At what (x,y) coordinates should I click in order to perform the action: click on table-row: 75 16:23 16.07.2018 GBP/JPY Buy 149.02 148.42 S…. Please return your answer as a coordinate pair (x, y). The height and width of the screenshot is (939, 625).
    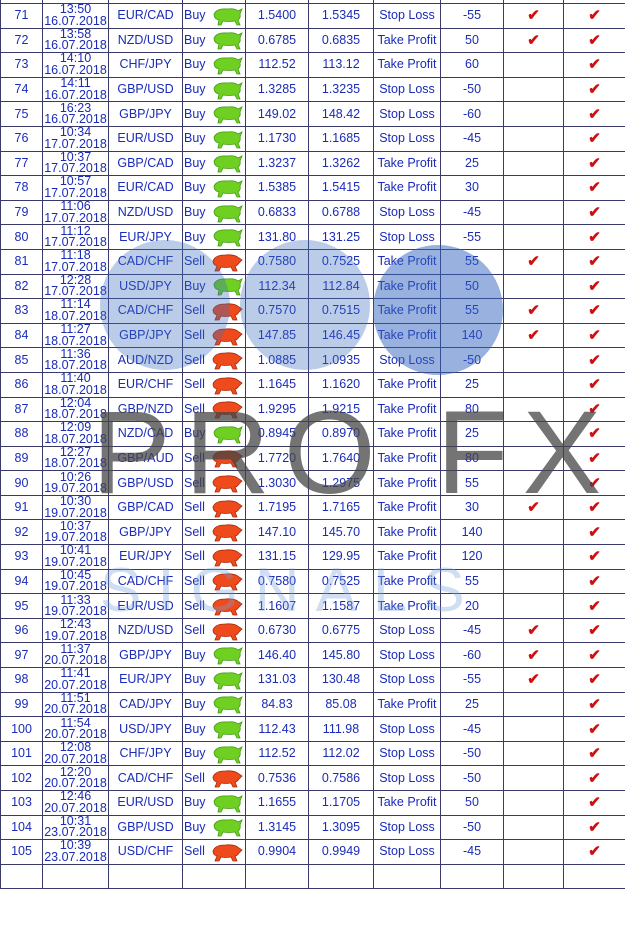
    Looking at the image, I should click on (312, 114).